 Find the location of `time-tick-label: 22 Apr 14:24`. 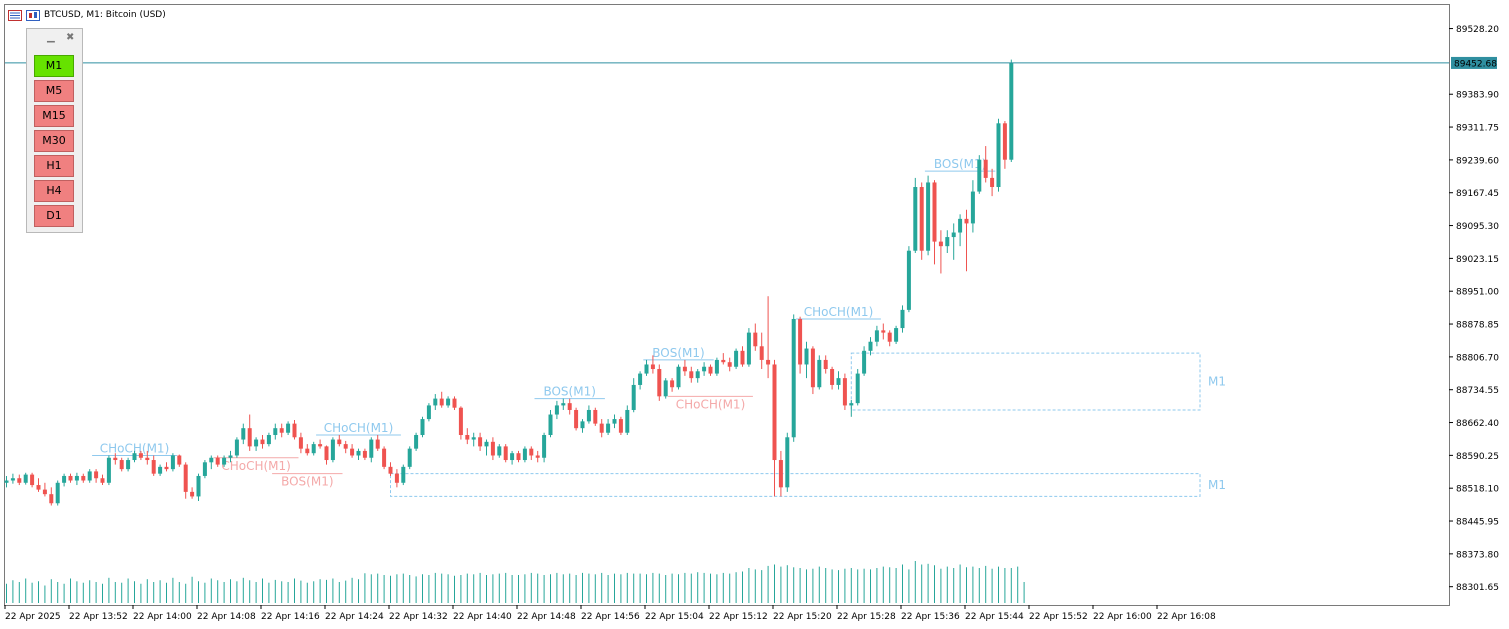

time-tick-label: 22 Apr 14:24 is located at coordinates (354, 617).